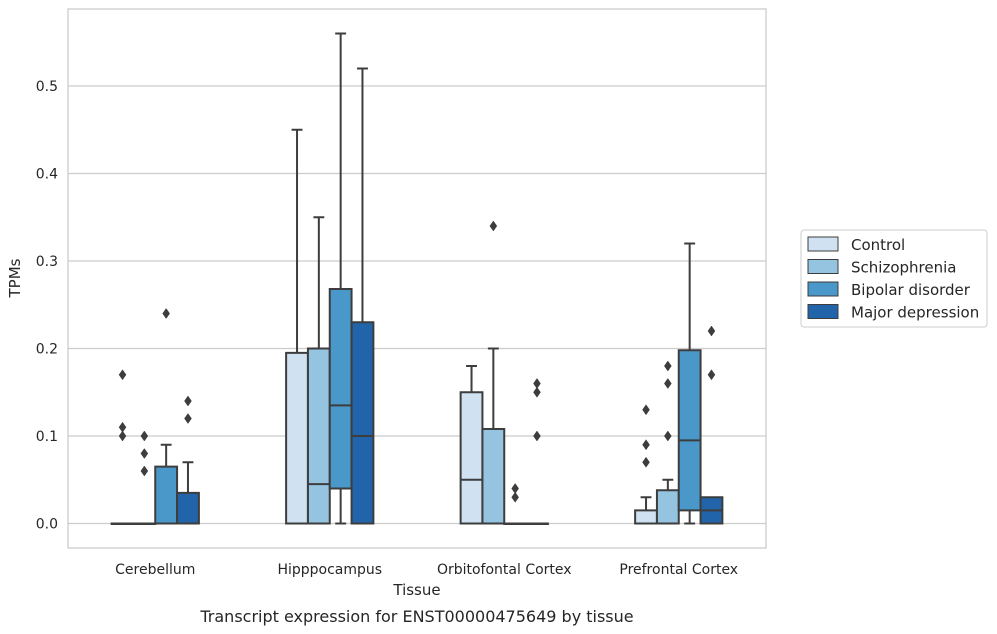  What do you see at coordinates (47, 525) in the screenshot?
I see `y-tick-label: 0.0` at bounding box center [47, 525].